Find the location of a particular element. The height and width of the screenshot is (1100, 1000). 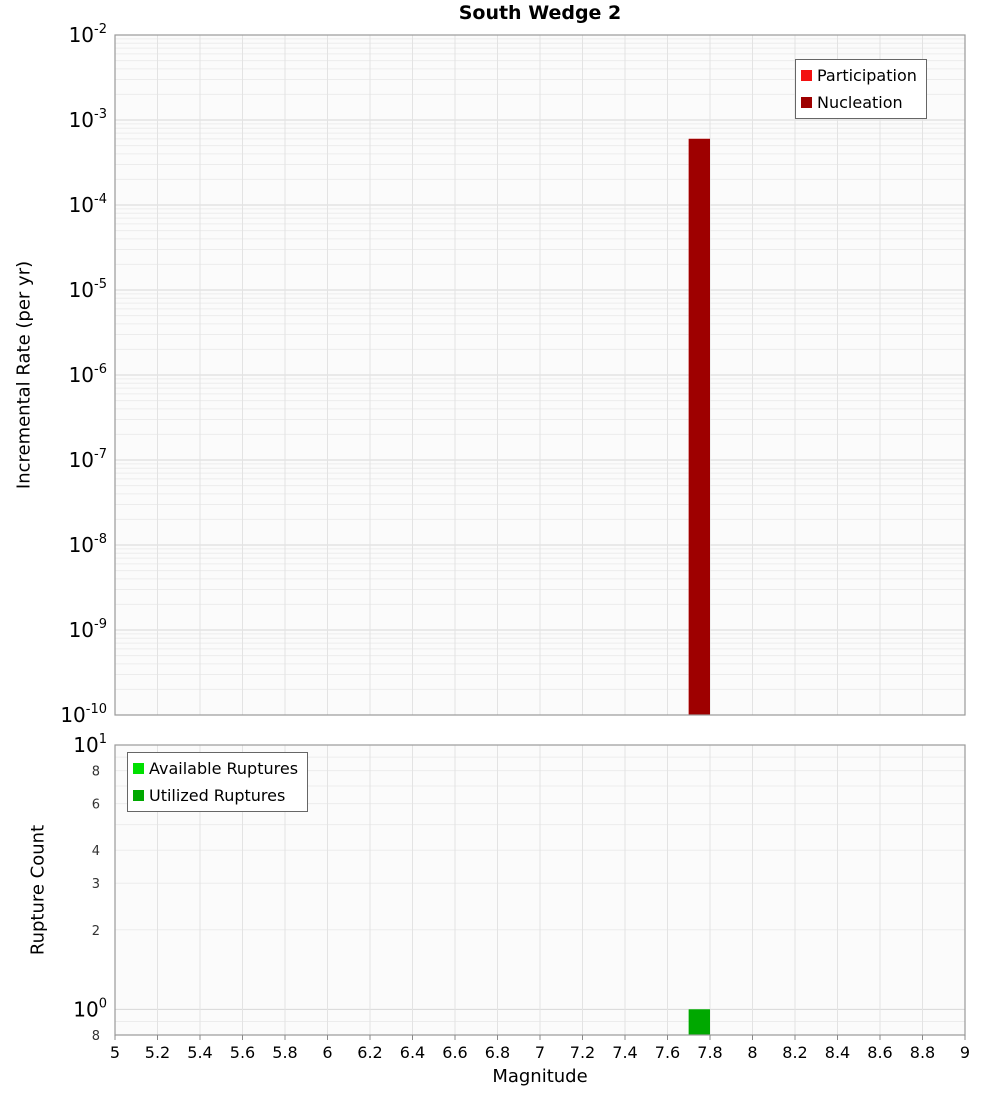

svg-text: 5 is located at coordinates (115, 1052).